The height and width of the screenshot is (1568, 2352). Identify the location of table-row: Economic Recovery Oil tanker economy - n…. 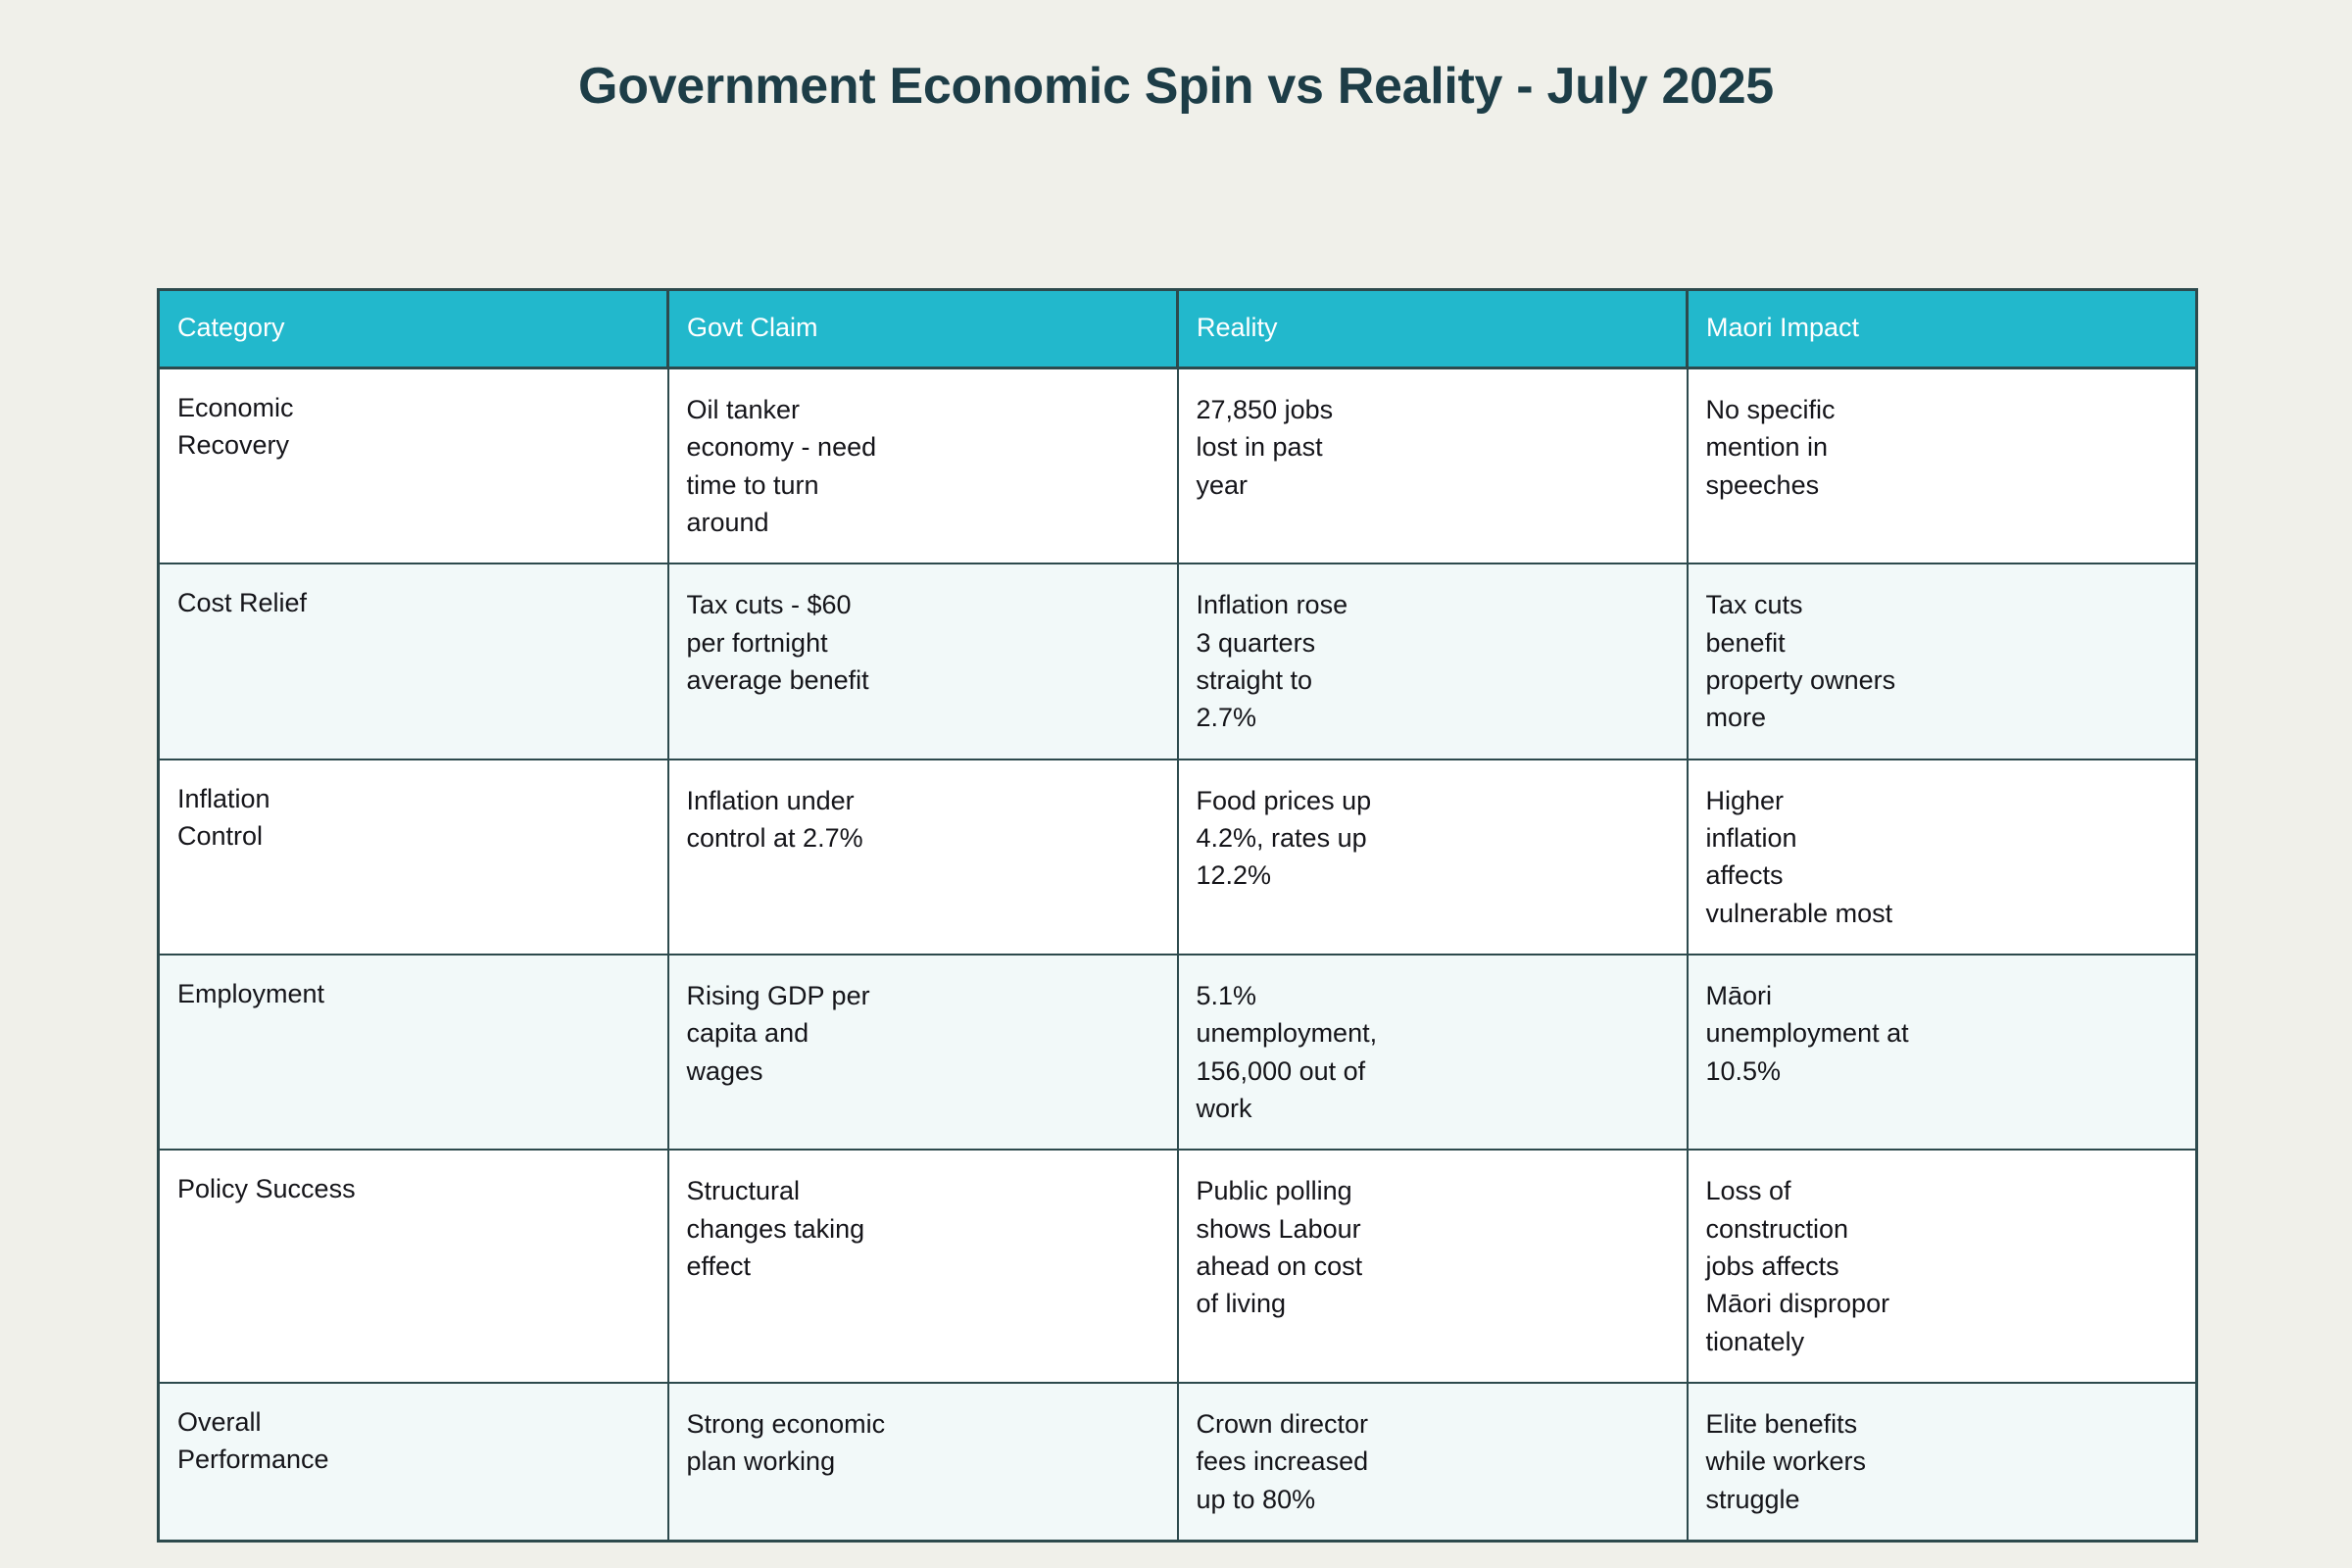
(1177, 466).